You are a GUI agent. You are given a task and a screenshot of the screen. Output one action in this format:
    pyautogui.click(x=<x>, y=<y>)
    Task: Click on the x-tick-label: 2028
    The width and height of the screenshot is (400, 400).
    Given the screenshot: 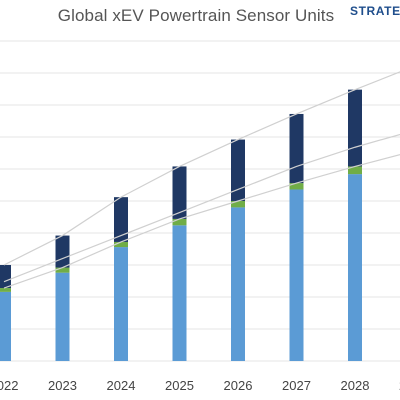 What is the action you would take?
    pyautogui.click(x=355, y=385)
    